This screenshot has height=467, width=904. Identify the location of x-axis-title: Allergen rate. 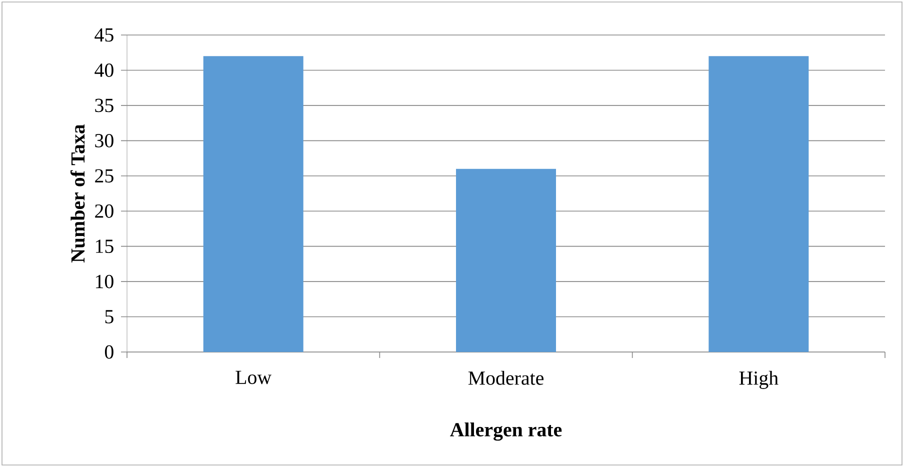
(506, 431).